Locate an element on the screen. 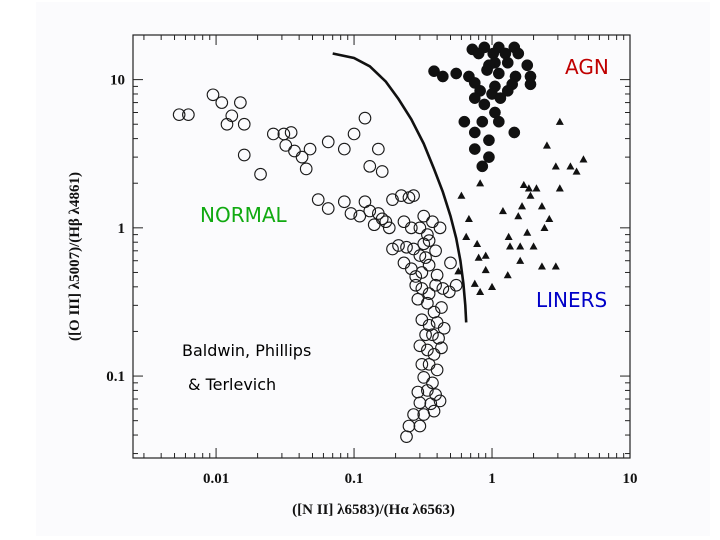  demarcation-curve is located at coordinates (400, 187).